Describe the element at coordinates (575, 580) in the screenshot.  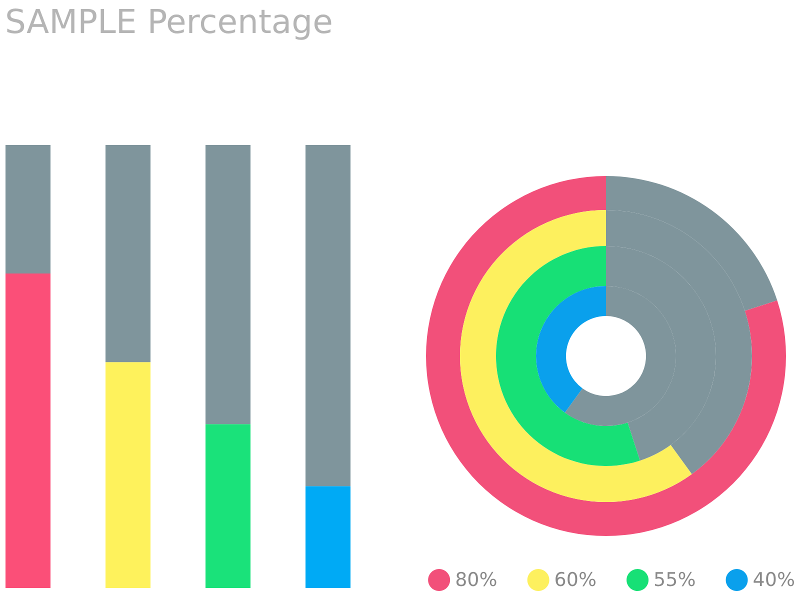
I see `legend-label: 60%` at that location.